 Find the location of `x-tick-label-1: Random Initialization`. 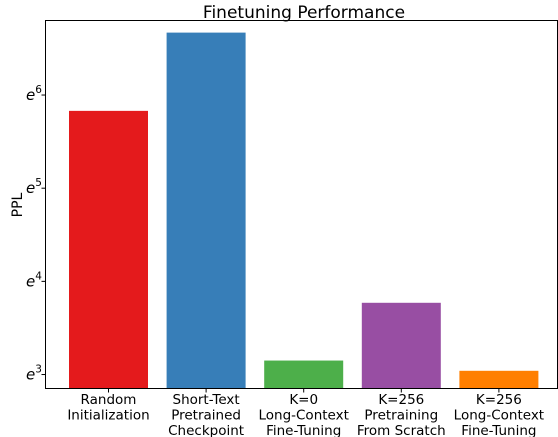

x-tick-label-1: Random Initialization is located at coordinates (108, 408).